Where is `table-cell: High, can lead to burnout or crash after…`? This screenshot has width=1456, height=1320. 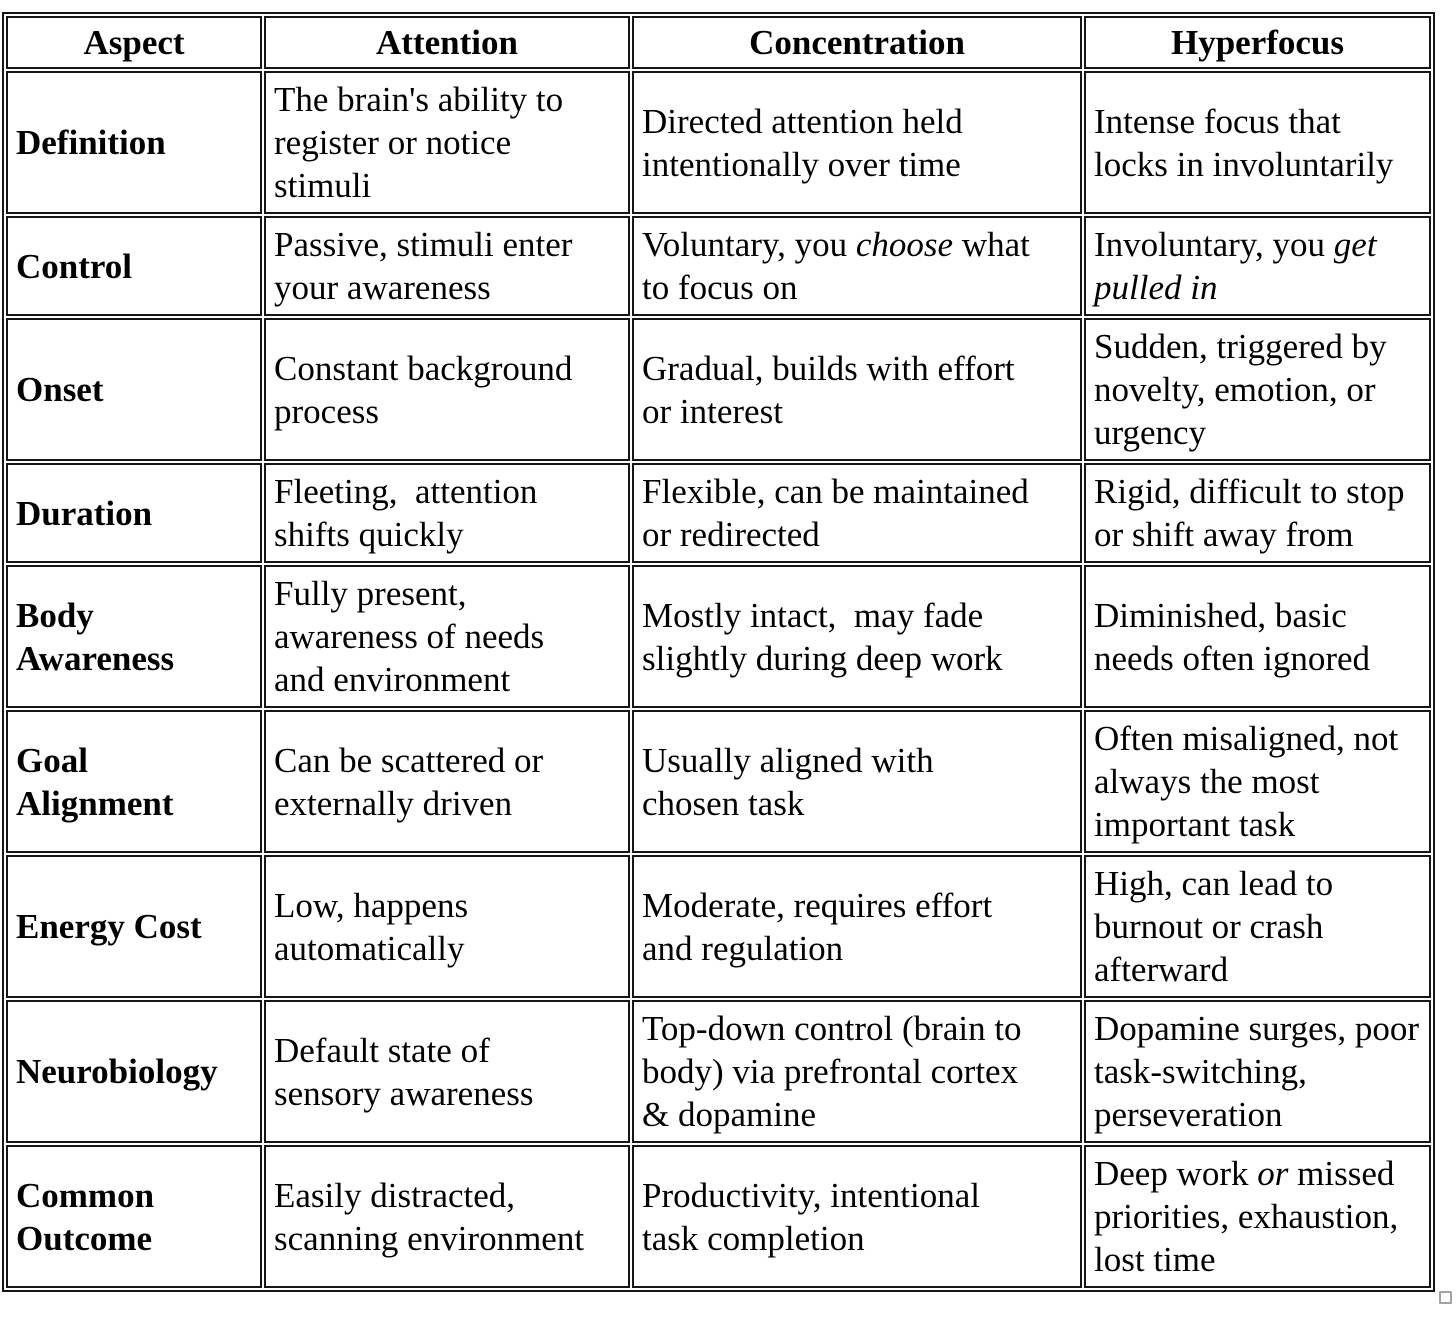 table-cell: High, can lead to burnout or crash after… is located at coordinates (1257, 926).